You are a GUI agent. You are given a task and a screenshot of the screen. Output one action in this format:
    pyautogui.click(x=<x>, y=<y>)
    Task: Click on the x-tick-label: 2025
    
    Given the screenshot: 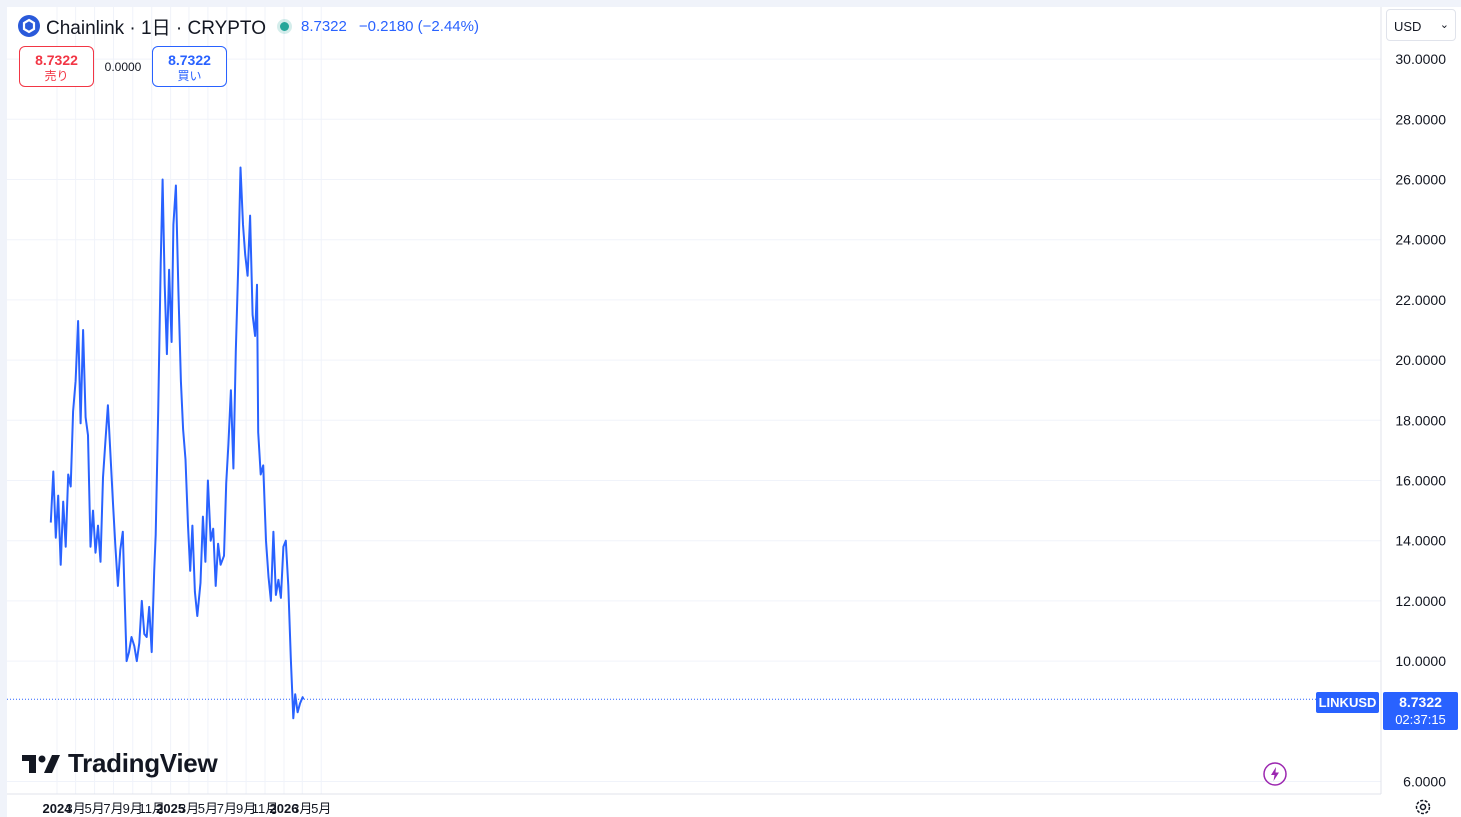 What is the action you would take?
    pyautogui.click(x=170, y=808)
    